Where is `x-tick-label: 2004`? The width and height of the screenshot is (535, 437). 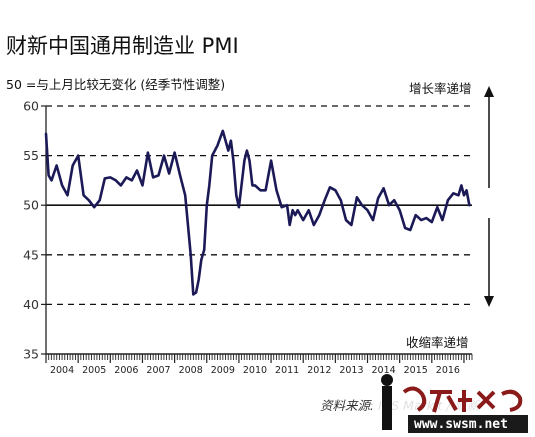 x-tick-label: 2004 is located at coordinates (62, 370).